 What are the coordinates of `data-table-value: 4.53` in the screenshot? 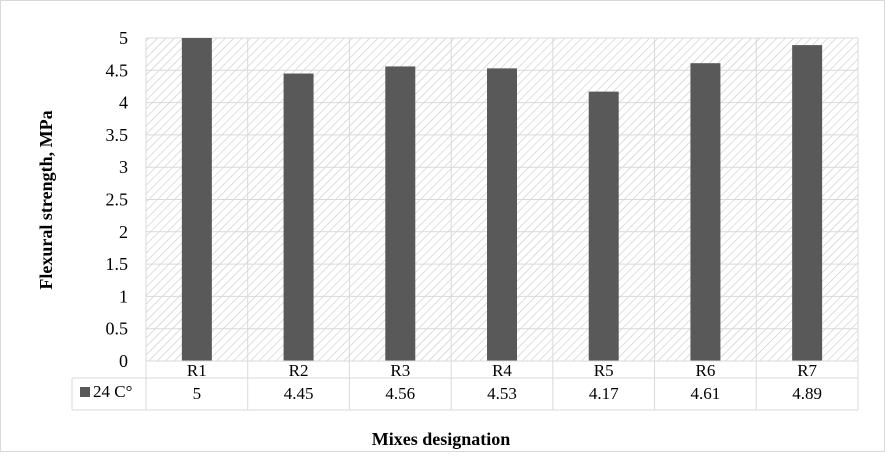 It's located at (502, 393).